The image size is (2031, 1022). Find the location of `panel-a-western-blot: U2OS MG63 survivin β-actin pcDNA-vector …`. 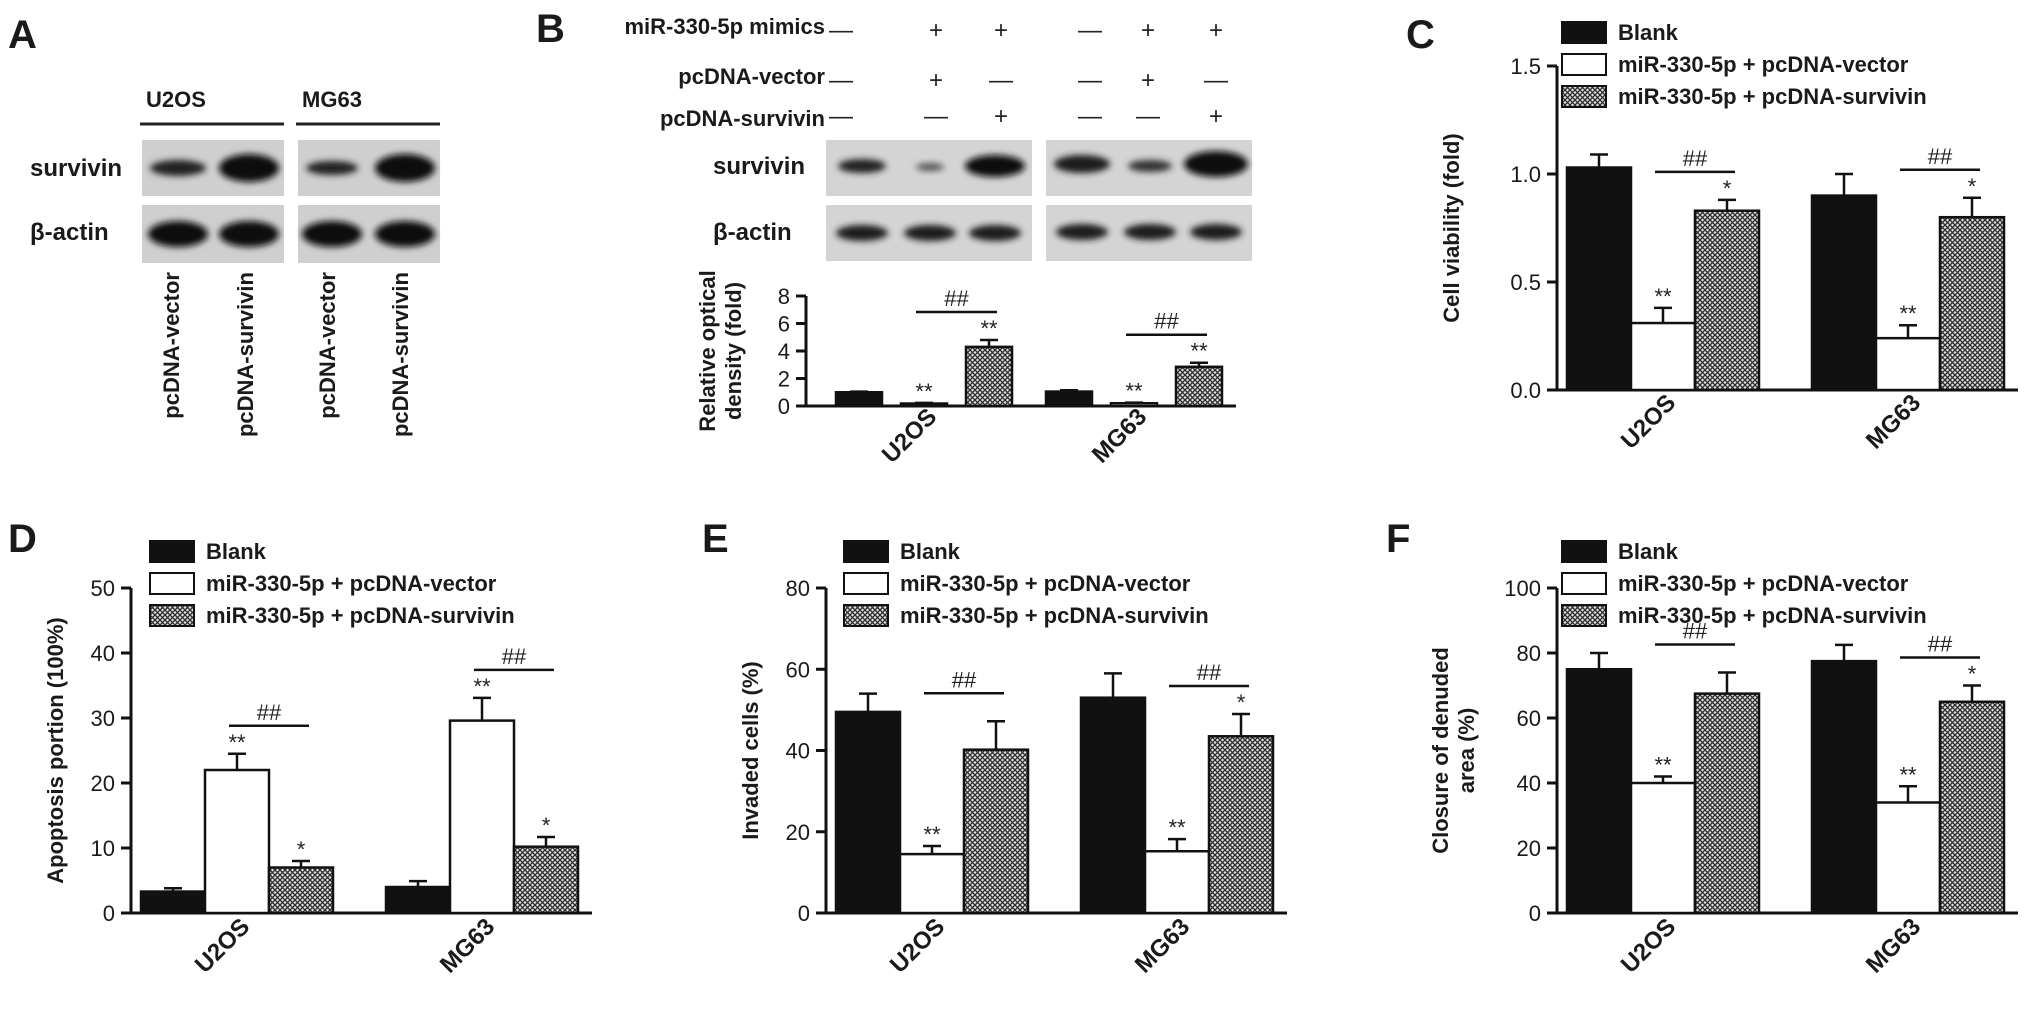

panel-a-western-blot: U2OS MG63 survivin β-actin pcDNA-vector … is located at coordinates (235, 262).